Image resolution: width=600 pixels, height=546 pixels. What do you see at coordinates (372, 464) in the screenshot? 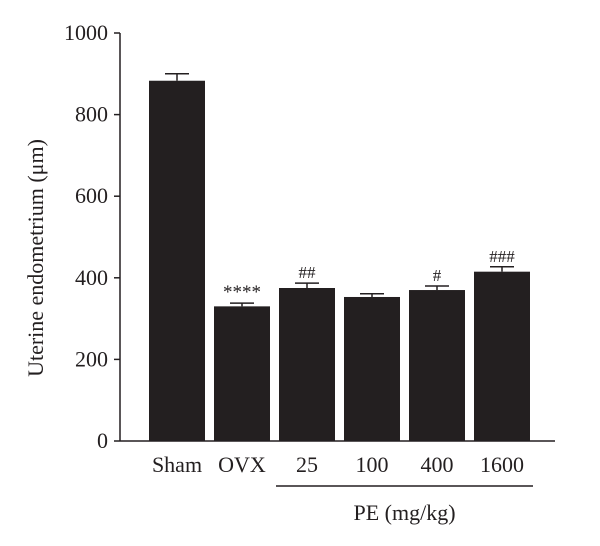
I see `x-tick-label: 100` at bounding box center [372, 464].